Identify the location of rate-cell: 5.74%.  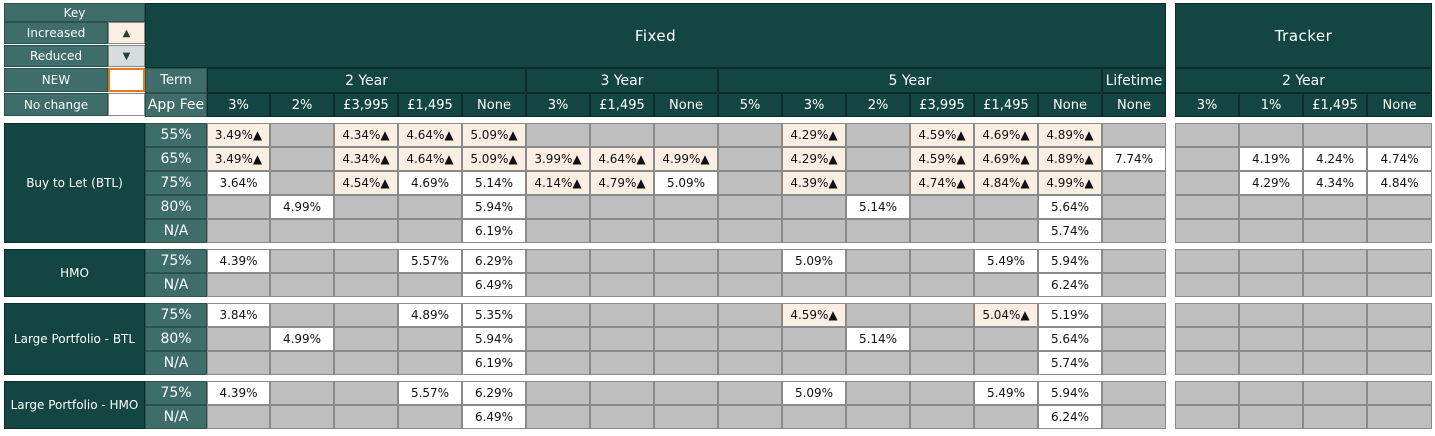
(1070, 363).